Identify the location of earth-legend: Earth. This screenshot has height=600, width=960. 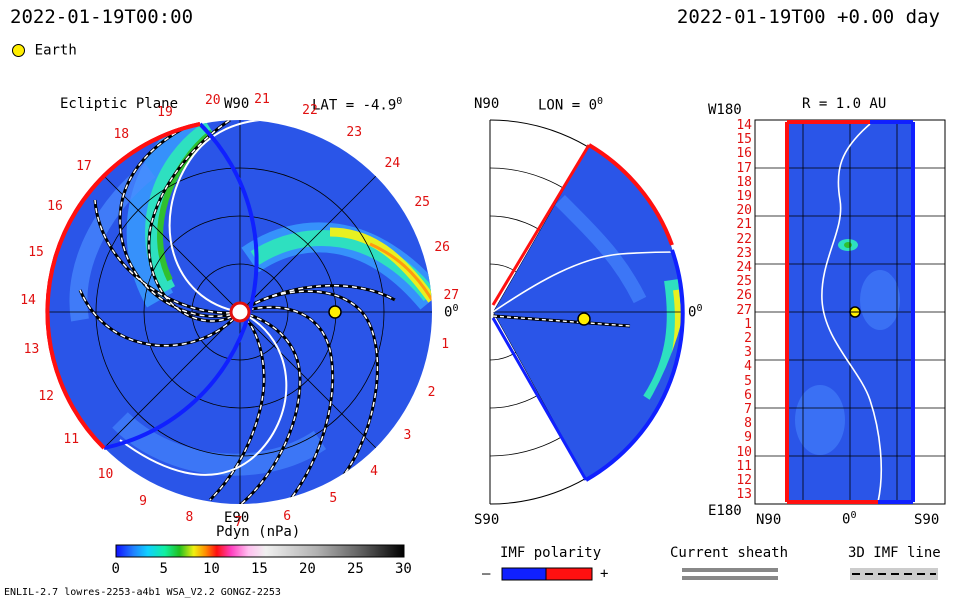
(44, 49).